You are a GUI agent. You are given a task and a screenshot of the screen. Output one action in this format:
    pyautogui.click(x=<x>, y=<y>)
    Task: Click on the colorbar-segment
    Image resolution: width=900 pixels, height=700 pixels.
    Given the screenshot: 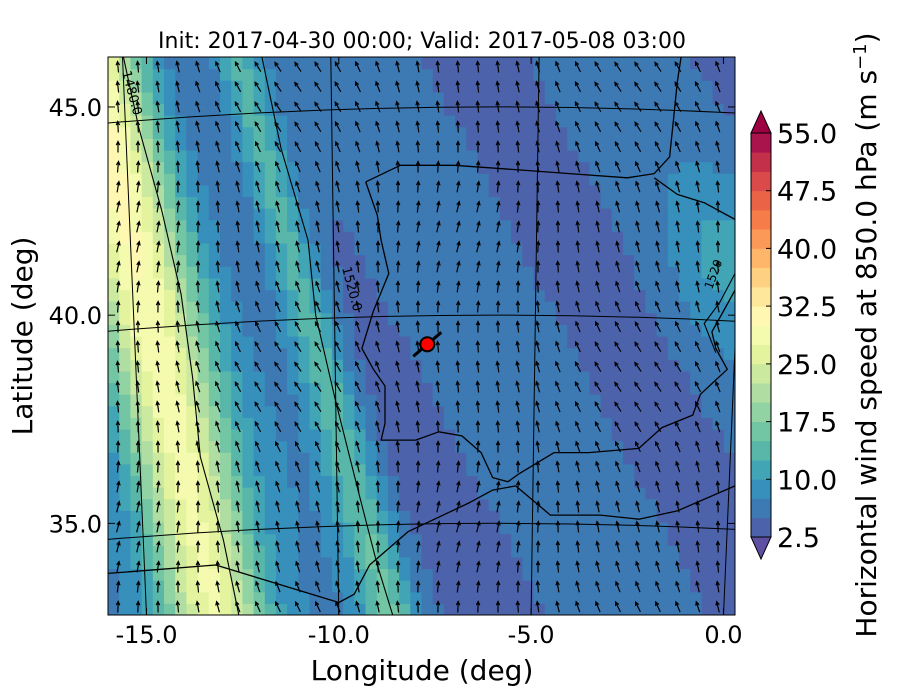 What is the action you would take?
    pyautogui.click(x=761, y=239)
    